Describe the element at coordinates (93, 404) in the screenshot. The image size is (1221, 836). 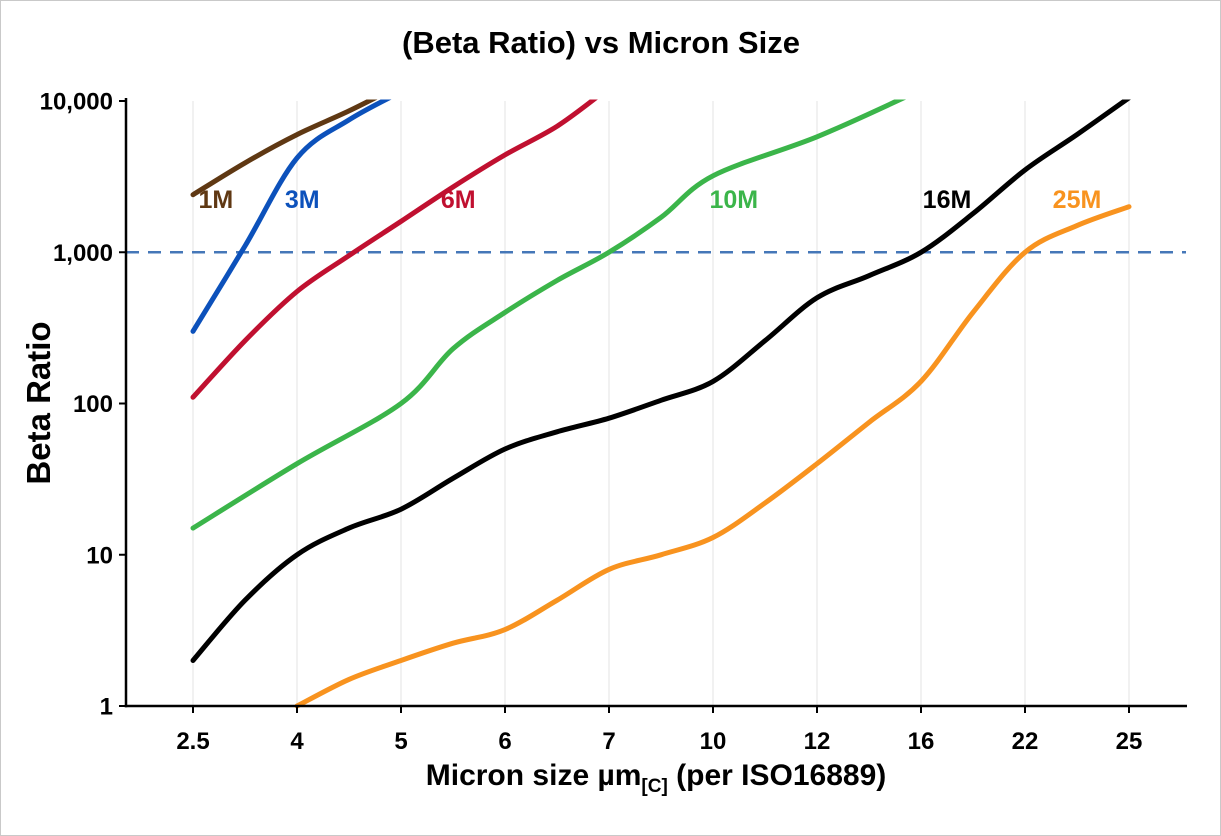
I see `y-tick-label-100: 100` at that location.